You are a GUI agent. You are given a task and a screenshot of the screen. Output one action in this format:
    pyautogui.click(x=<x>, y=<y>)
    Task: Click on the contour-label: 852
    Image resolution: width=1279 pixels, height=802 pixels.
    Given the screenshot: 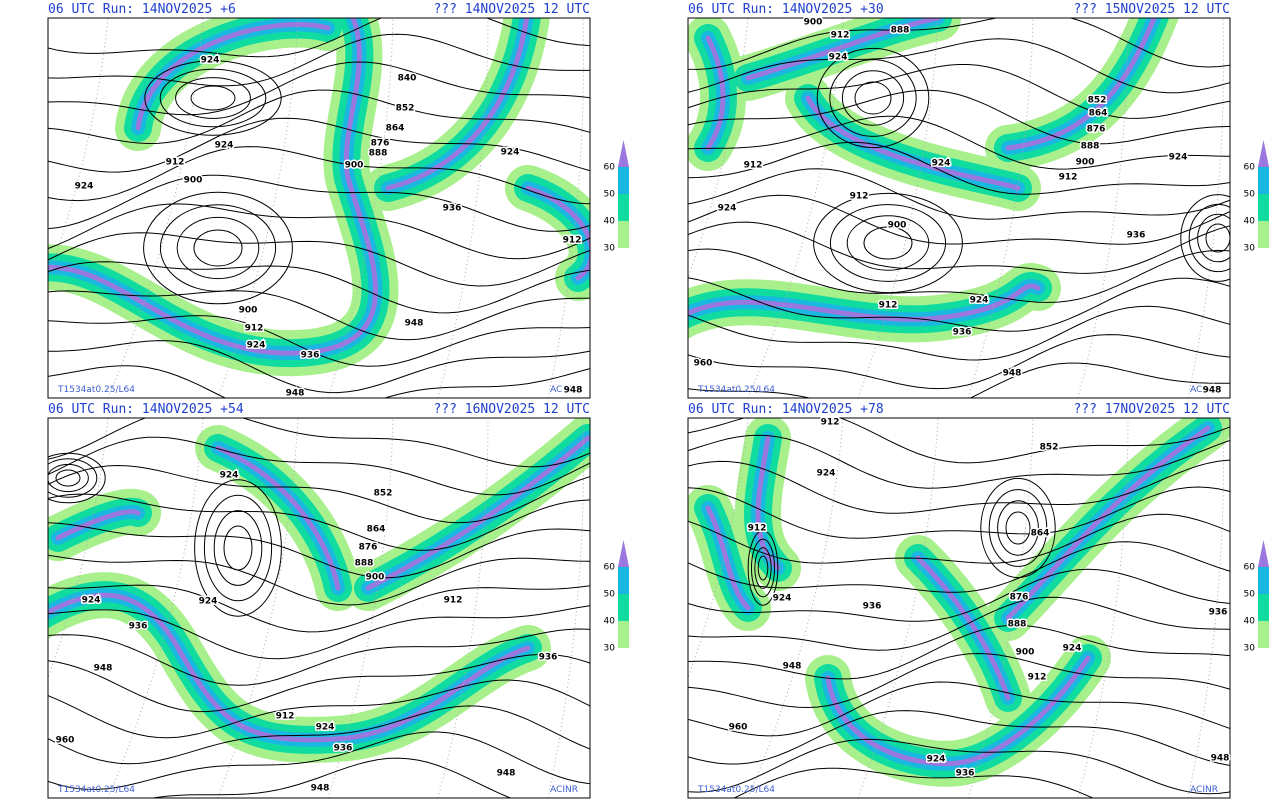 What is the action you would take?
    pyautogui.click(x=1097, y=101)
    